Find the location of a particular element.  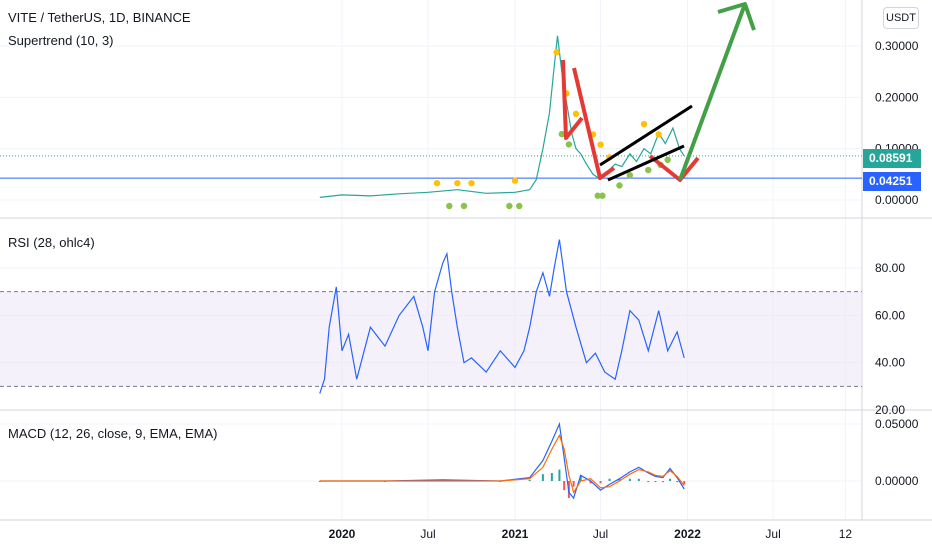

price-tick-label: 0.30000 is located at coordinates (897, 46).